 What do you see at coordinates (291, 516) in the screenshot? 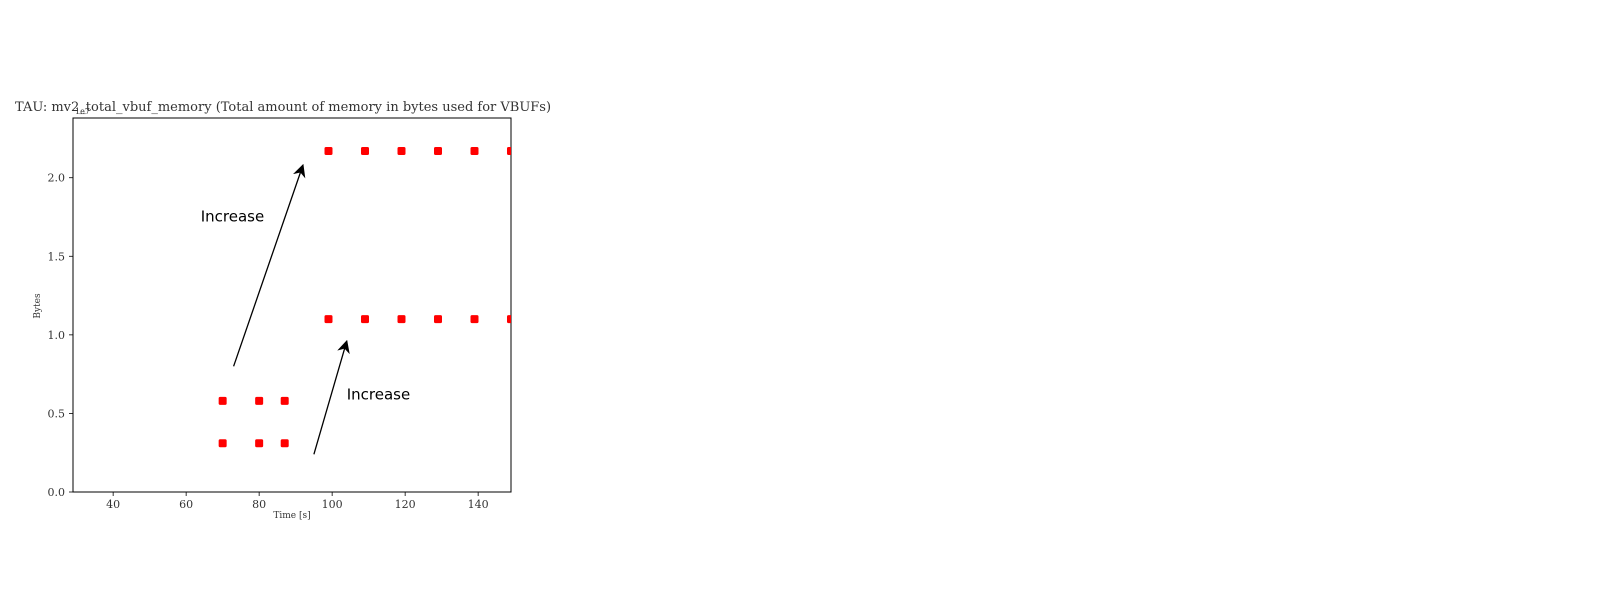
I see `x-axis-label: Time [s]` at bounding box center [291, 516].